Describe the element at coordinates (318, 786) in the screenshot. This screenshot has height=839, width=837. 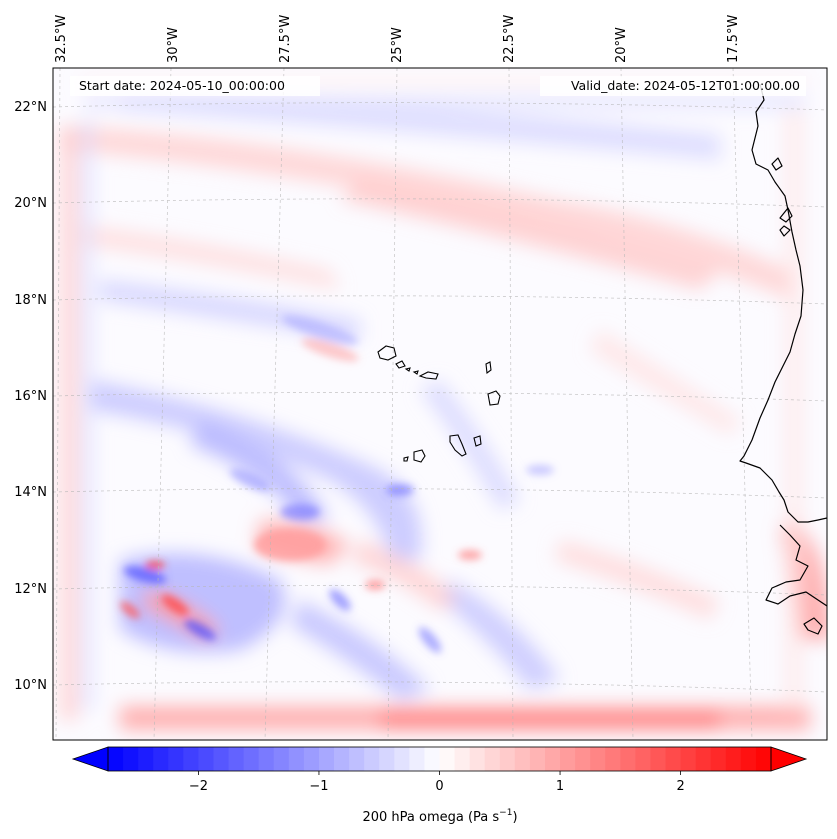
I see `colorbar-tick-label: −1` at that location.